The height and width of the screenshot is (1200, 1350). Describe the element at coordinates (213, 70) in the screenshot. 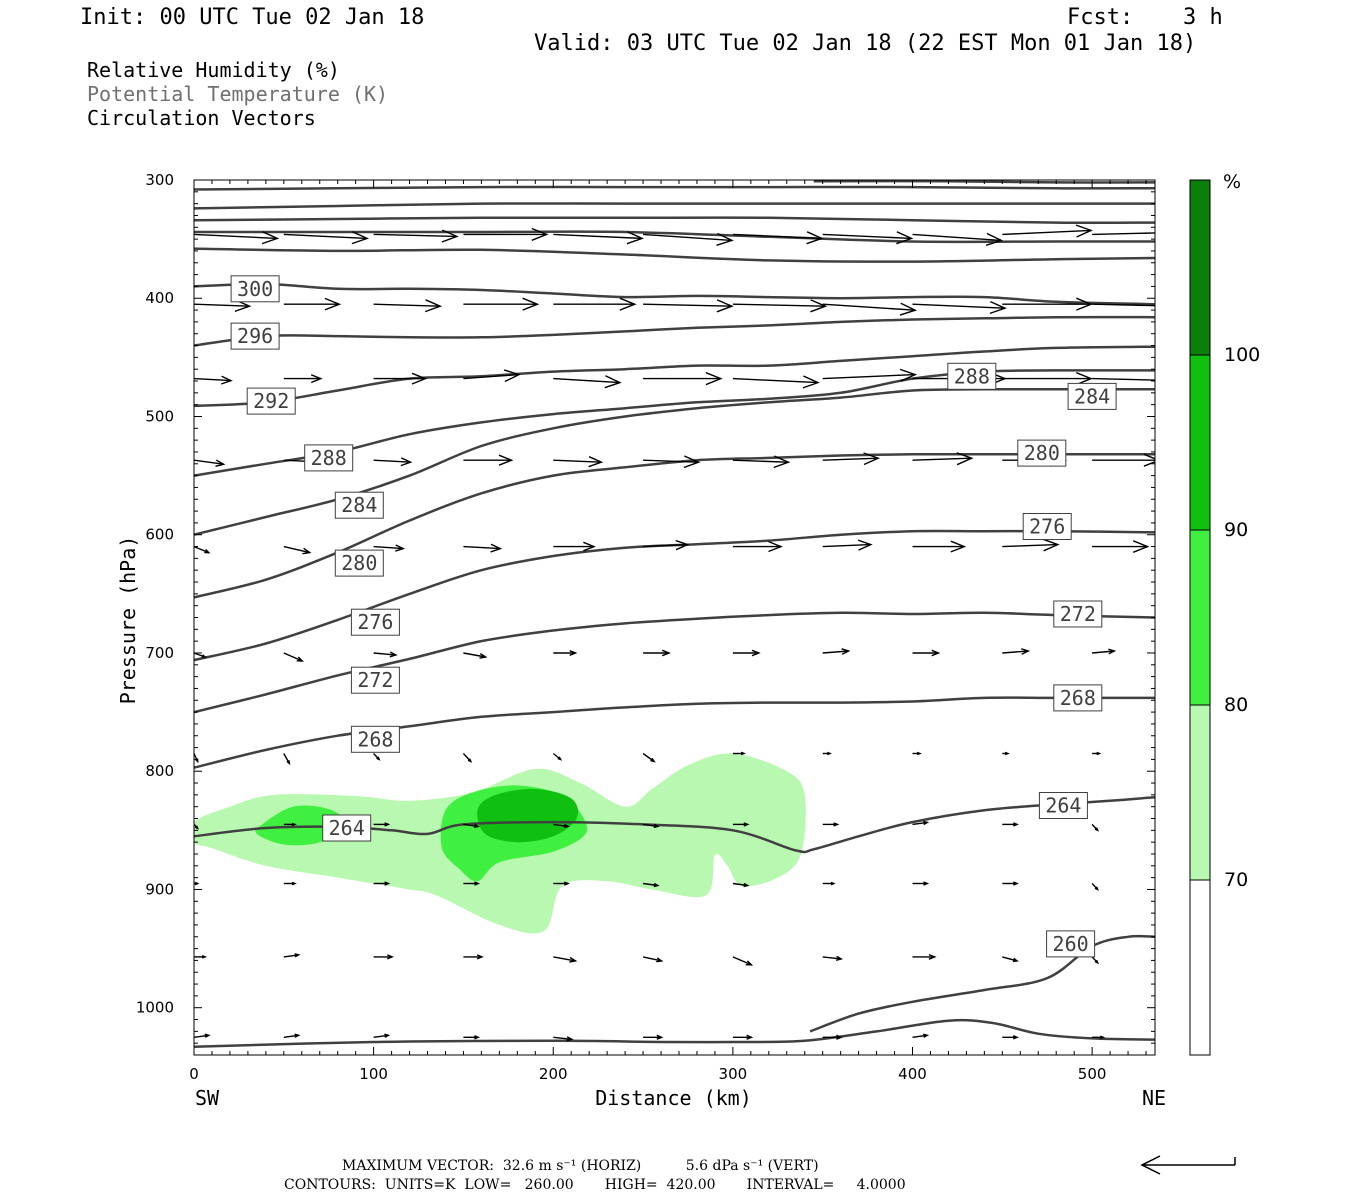

I see `legend-relative-humidity: Relative Humidity (%)` at that location.